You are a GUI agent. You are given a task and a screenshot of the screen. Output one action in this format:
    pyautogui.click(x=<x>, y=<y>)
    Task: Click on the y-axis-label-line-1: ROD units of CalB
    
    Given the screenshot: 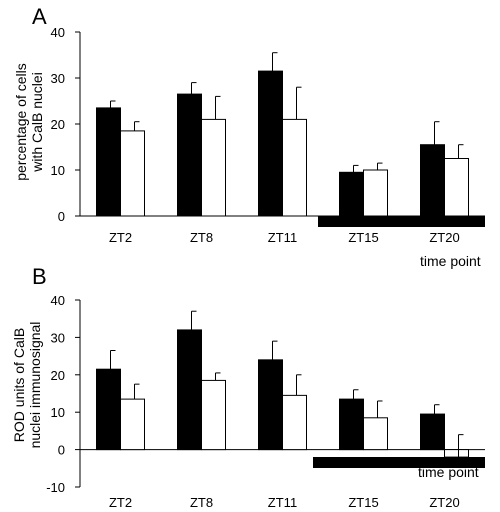 What is the action you would take?
    pyautogui.click(x=19, y=385)
    